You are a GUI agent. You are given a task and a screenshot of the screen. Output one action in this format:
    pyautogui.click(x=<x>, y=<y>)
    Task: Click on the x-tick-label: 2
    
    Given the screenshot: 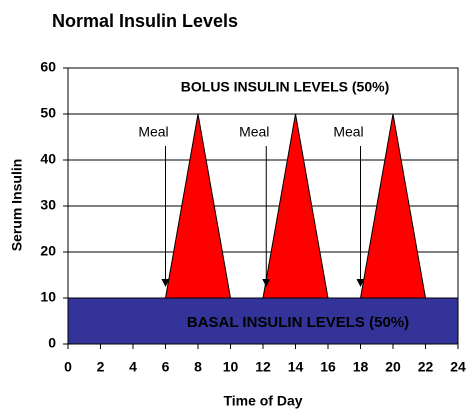 What is the action you would take?
    pyautogui.click(x=101, y=367)
    